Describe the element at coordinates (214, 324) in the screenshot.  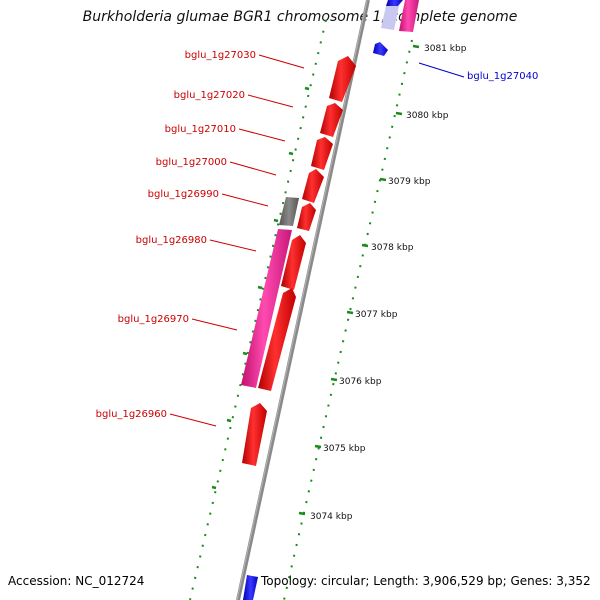
I see `leader-bglu_1g26970` at that location.